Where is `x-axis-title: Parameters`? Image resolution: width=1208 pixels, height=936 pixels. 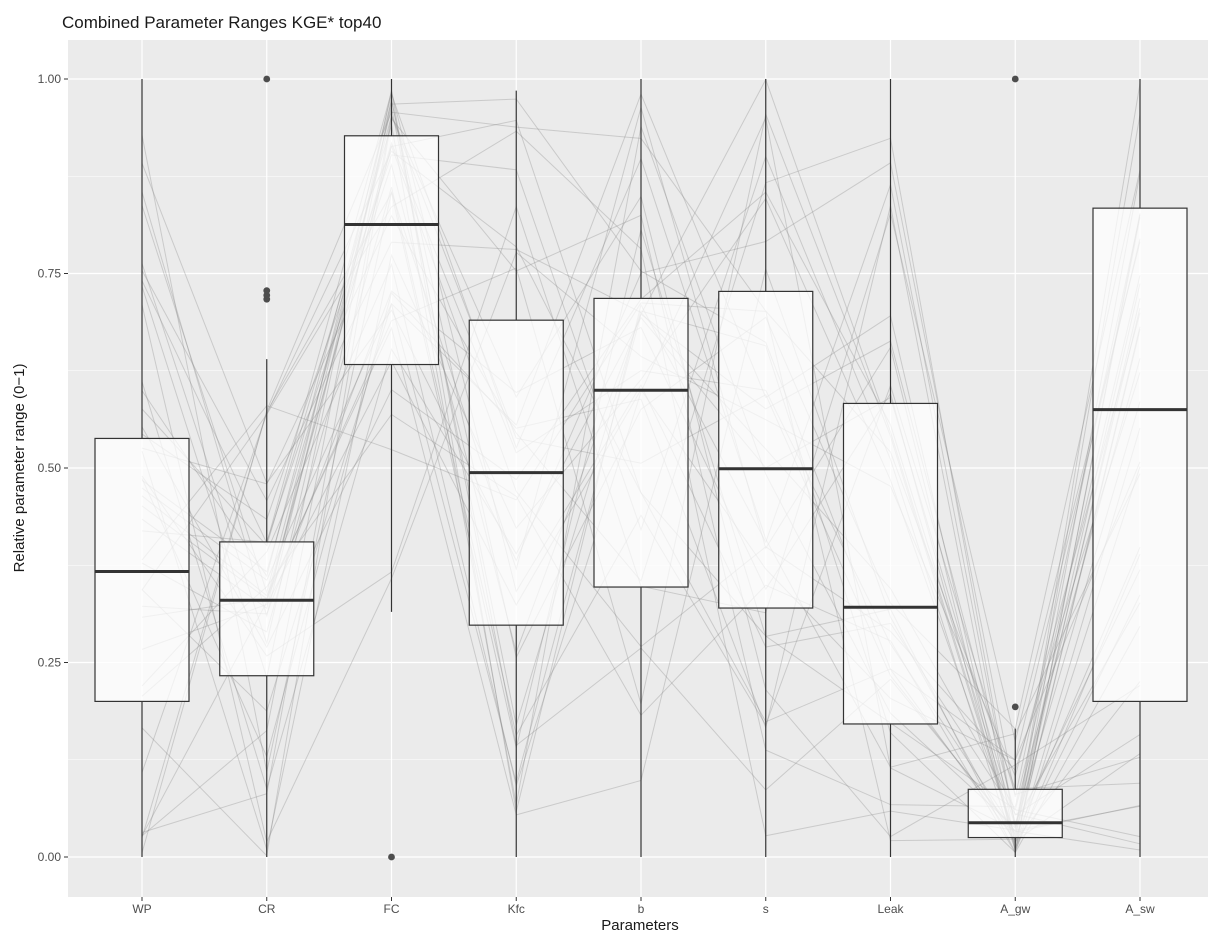
x-axis-title: Parameters is located at coordinates (640, 925).